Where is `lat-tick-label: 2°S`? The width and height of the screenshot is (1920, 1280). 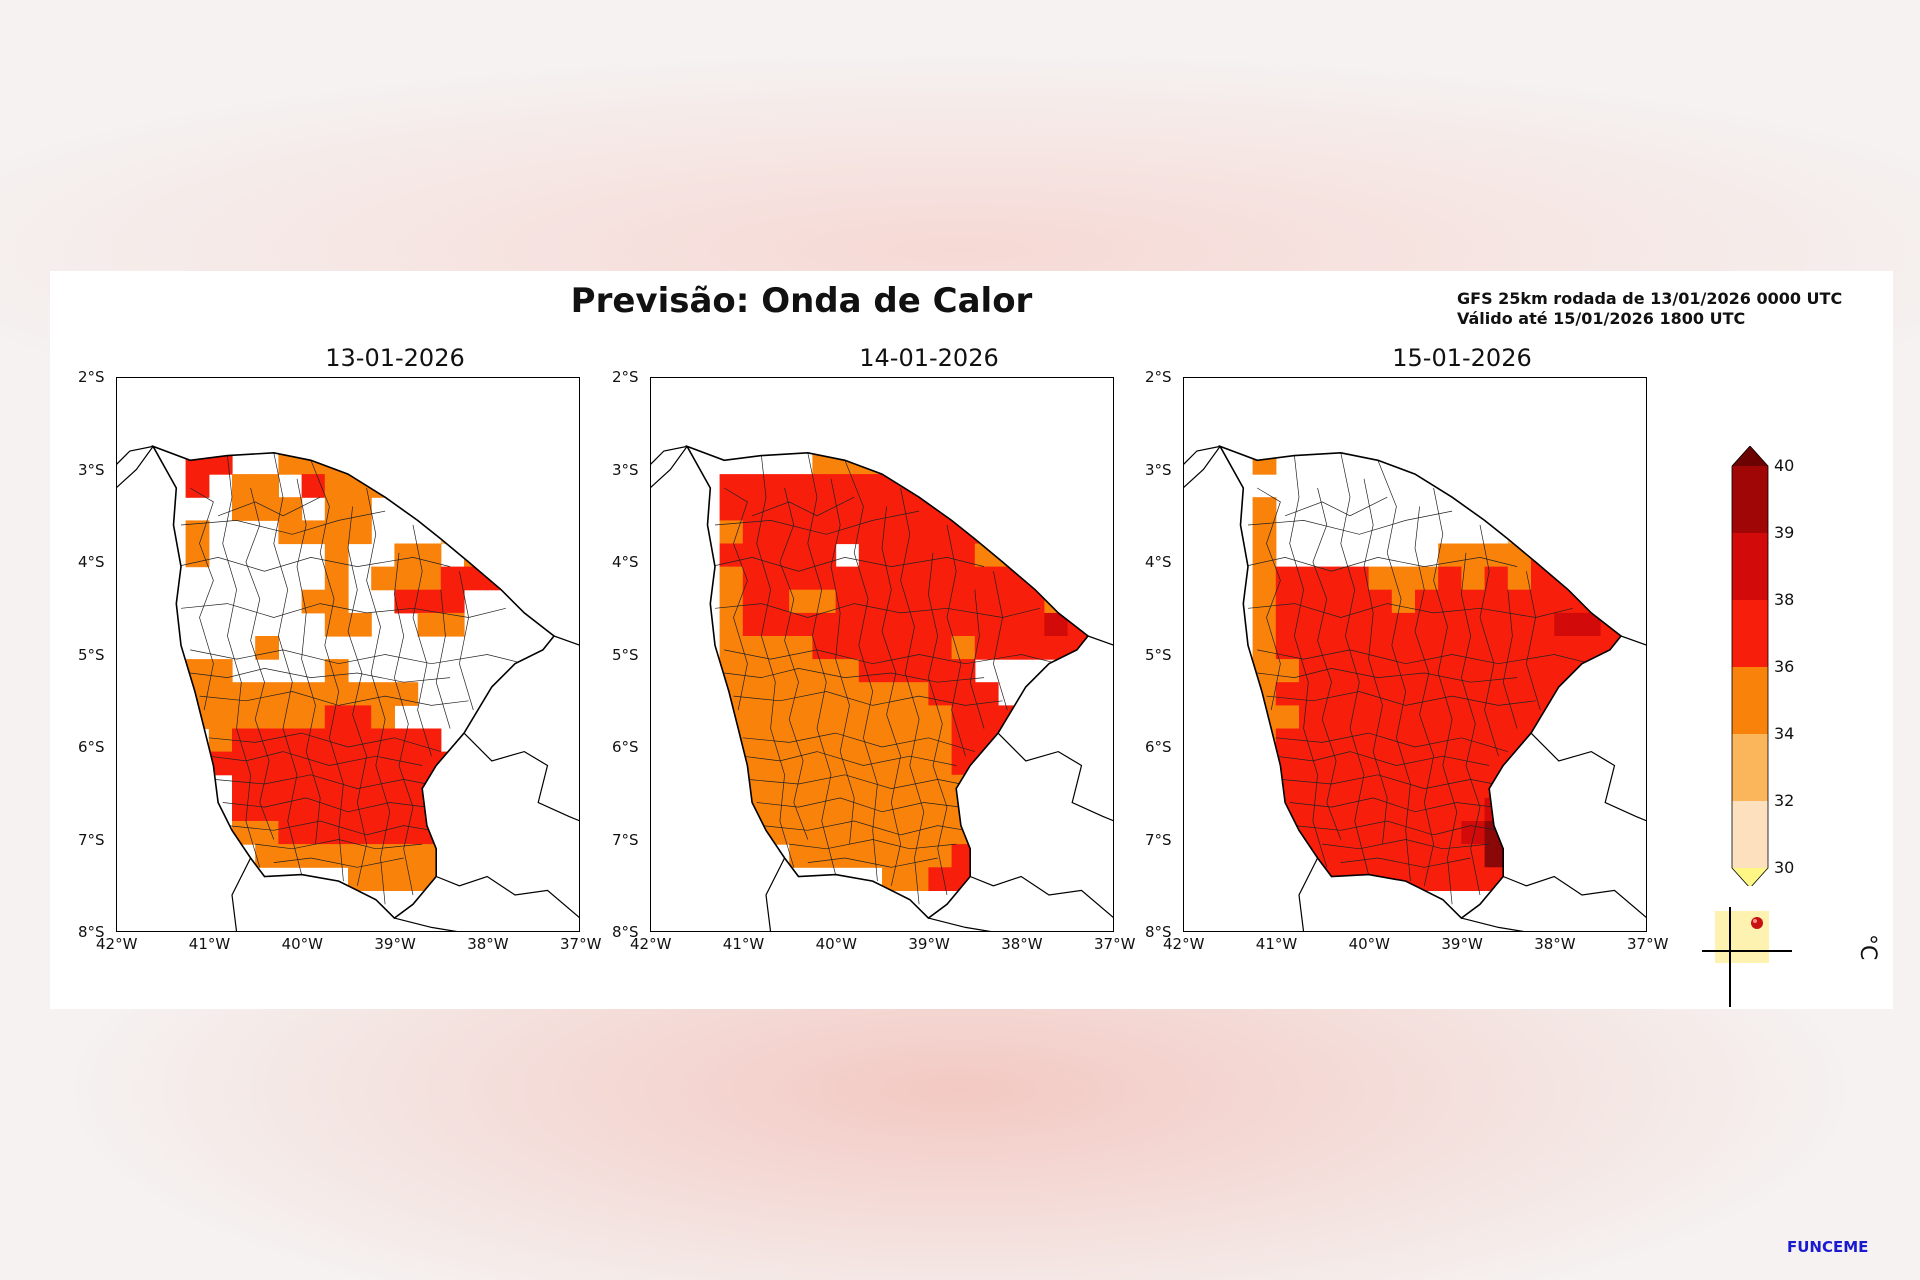 lat-tick-label: 2°S is located at coordinates (1158, 377).